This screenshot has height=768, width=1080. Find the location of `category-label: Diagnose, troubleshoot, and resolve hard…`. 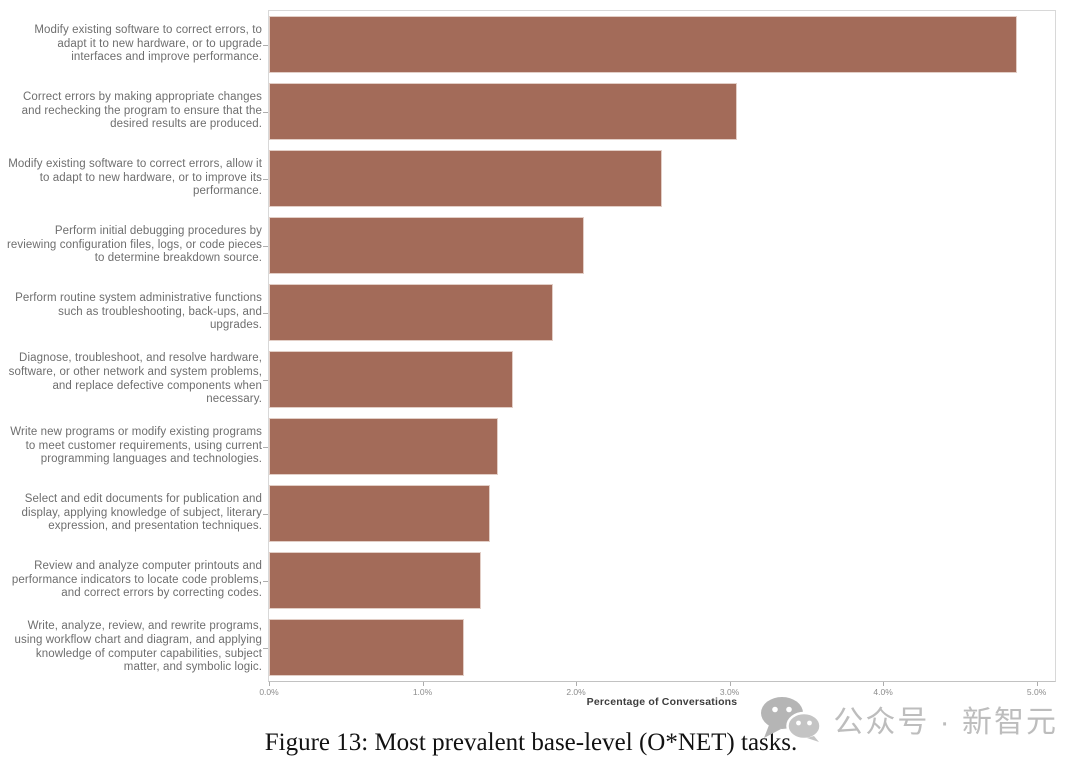

category-label: Diagnose, troubleshoot, and resolve hard… is located at coordinates (135, 378).